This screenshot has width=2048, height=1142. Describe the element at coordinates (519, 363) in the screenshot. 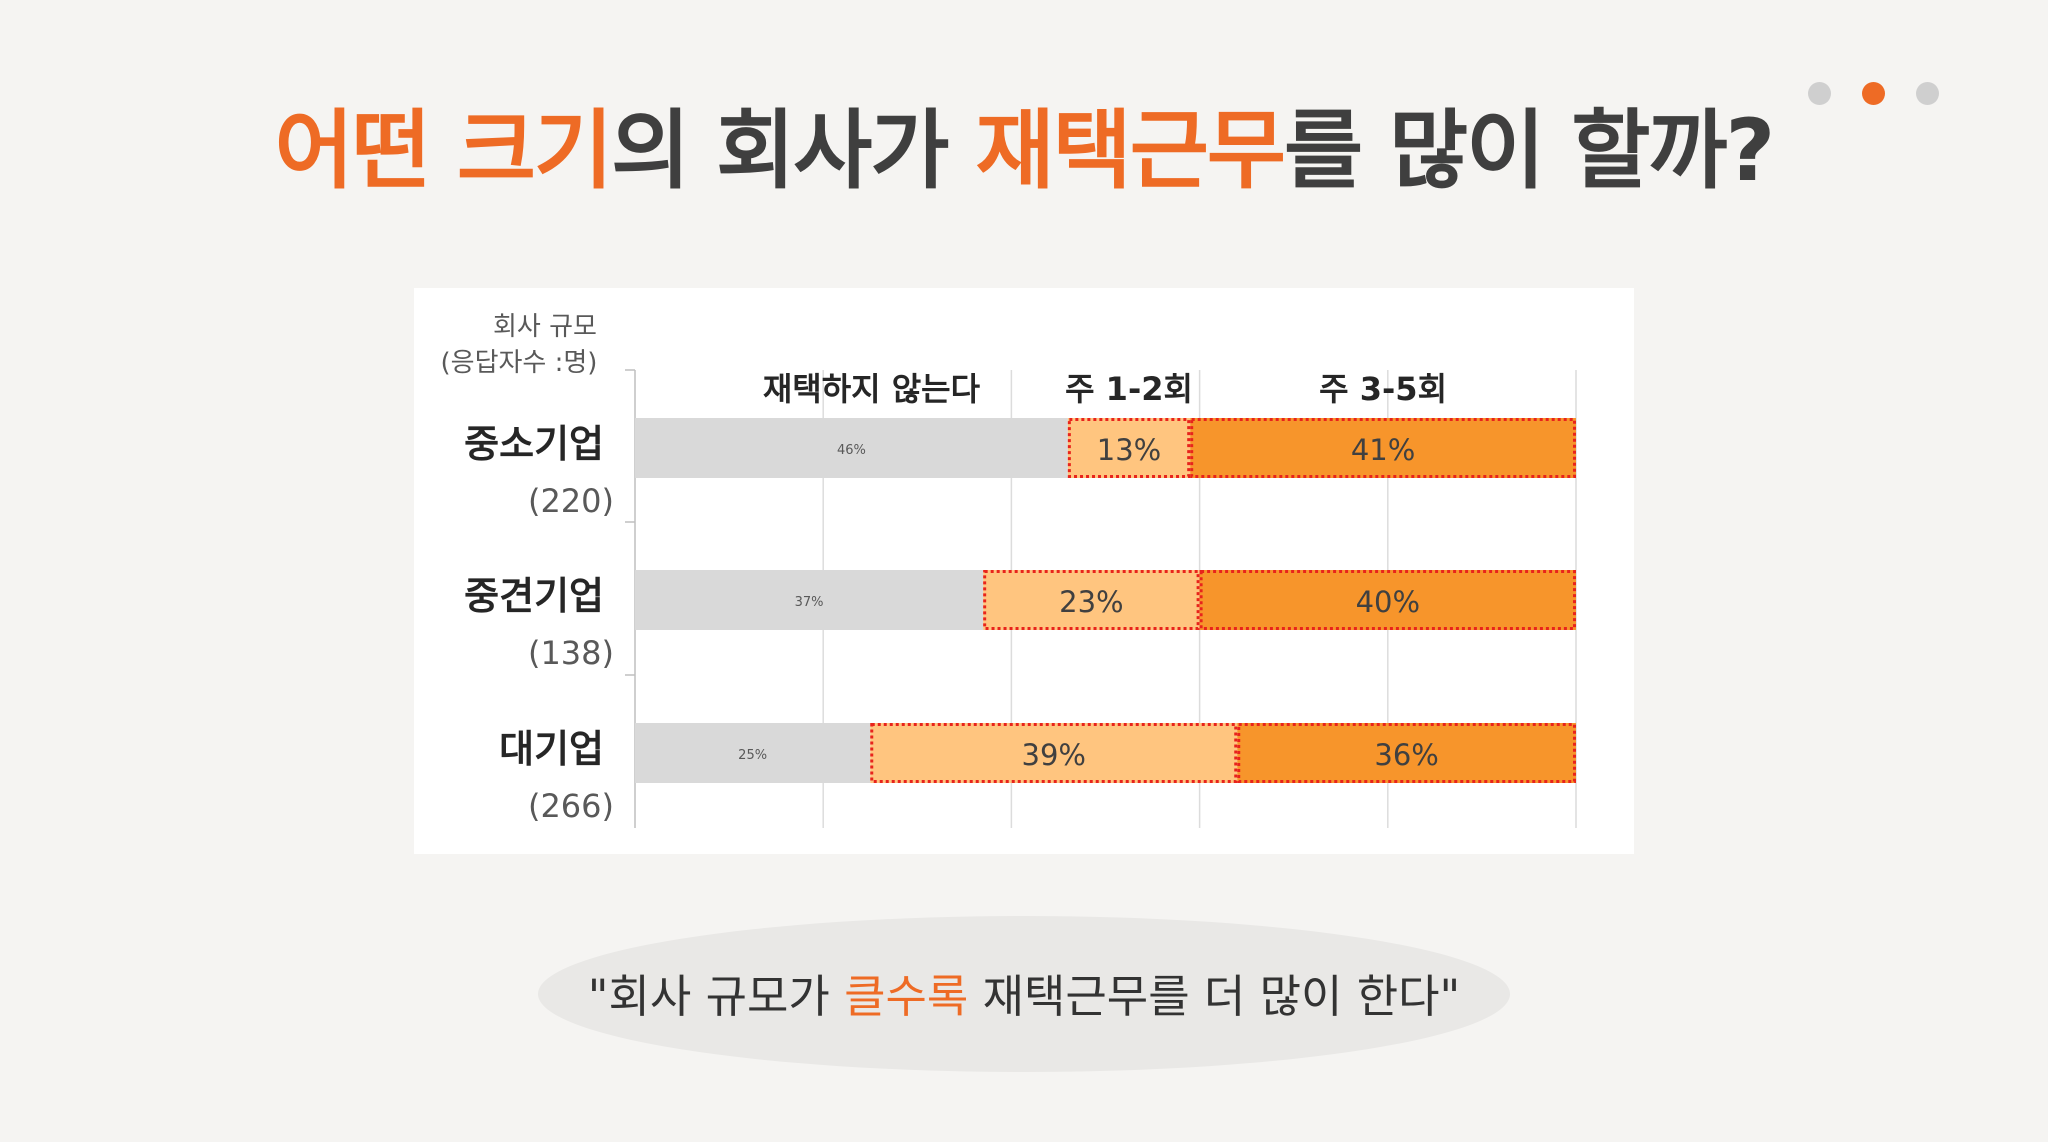

I see `axis-label-line-2: (응답자수 :명)` at that location.